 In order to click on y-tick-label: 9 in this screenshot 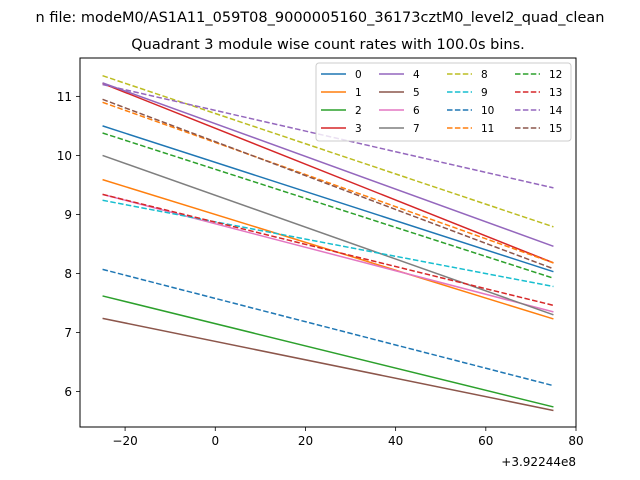, I will do `click(68, 215)`.